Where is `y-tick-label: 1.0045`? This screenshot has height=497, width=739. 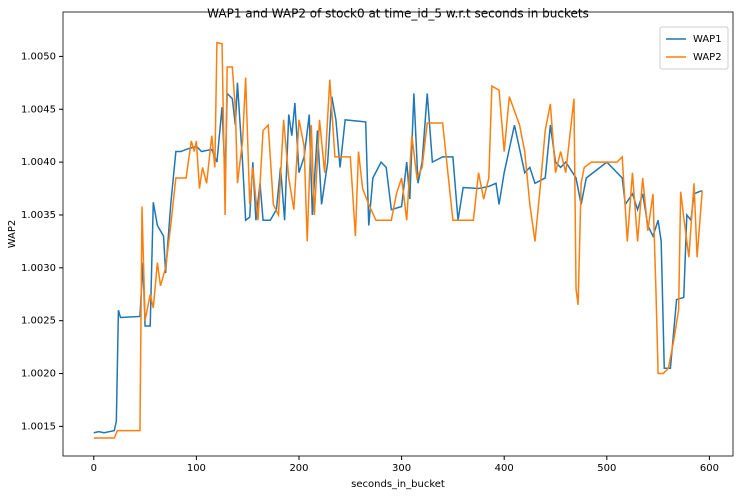 y-tick-label: 1.0045 is located at coordinates (38, 109).